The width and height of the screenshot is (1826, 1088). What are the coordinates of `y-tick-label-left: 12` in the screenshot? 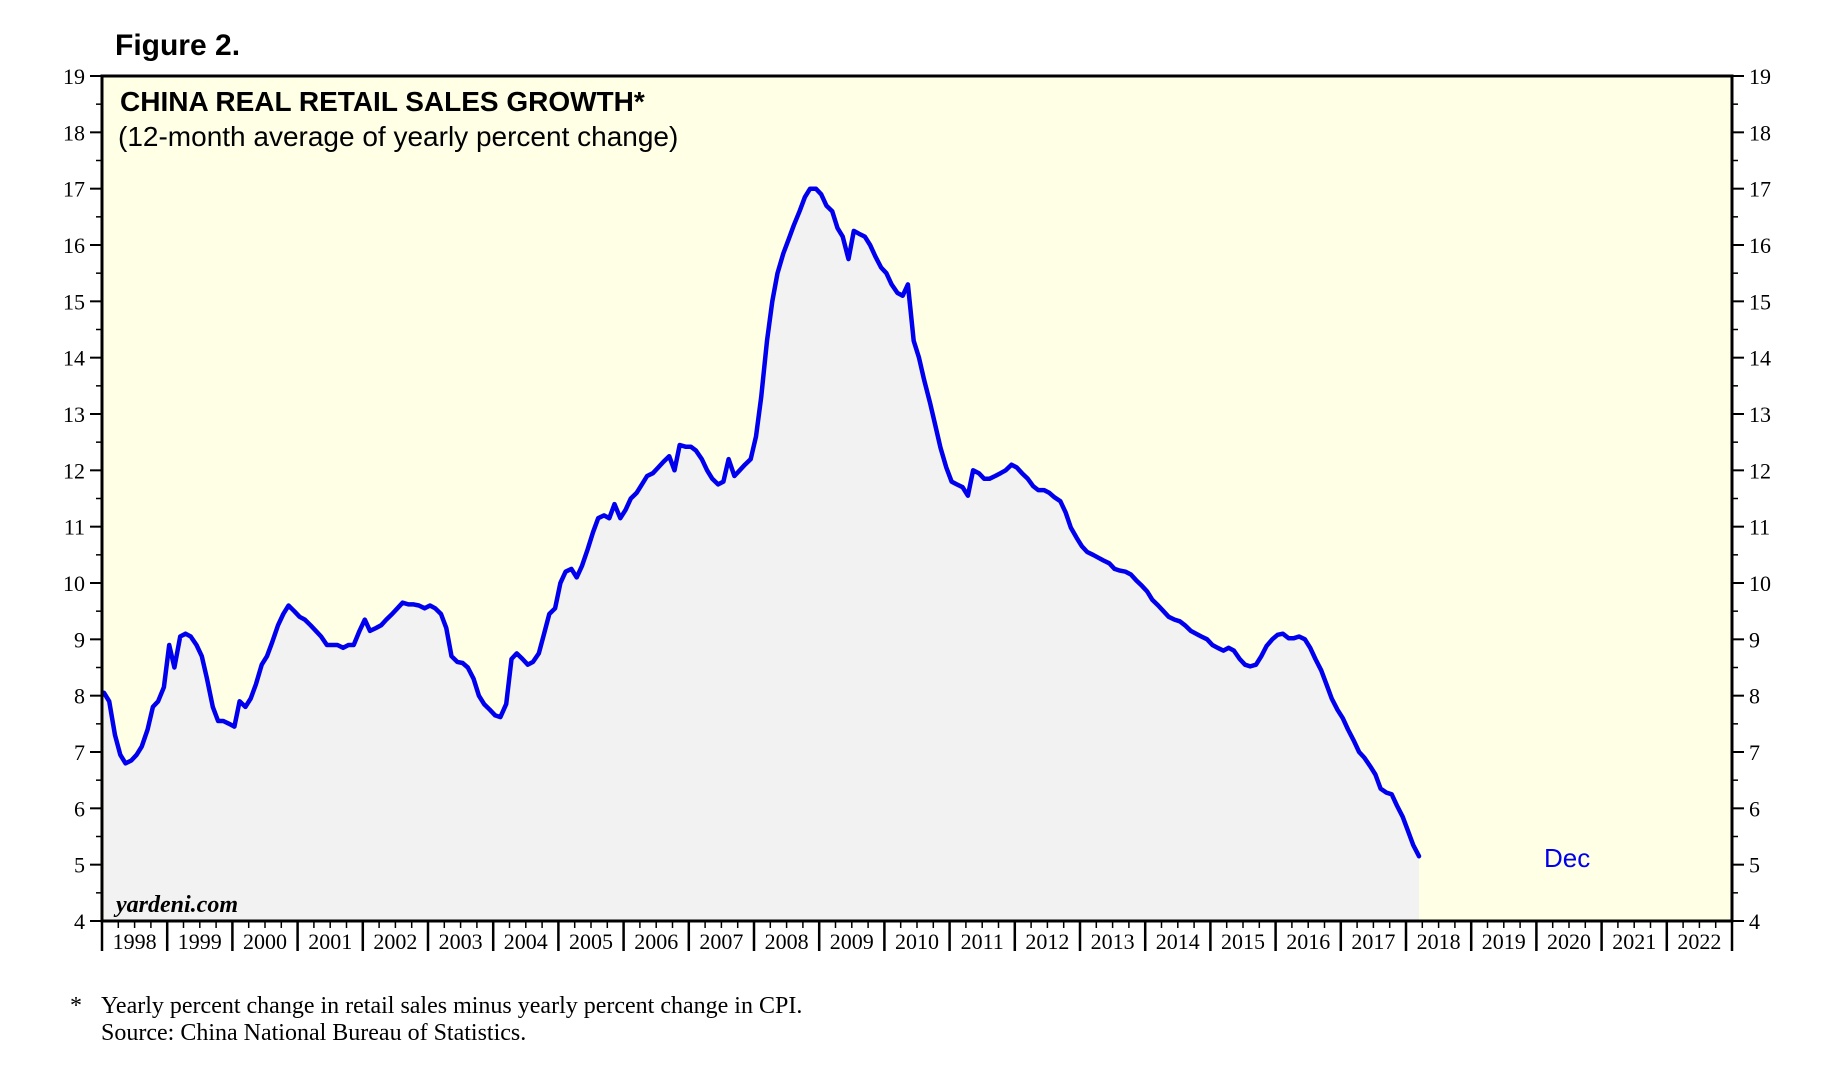 It's located at (74, 470).